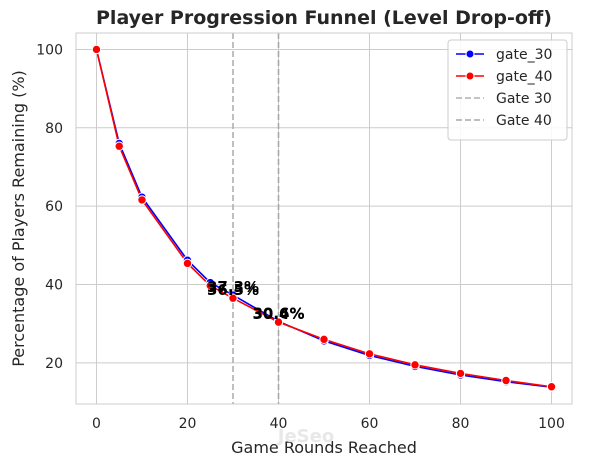 This screenshot has height=465, width=601. I want to click on y-tick-label: 40, so click(54, 286).